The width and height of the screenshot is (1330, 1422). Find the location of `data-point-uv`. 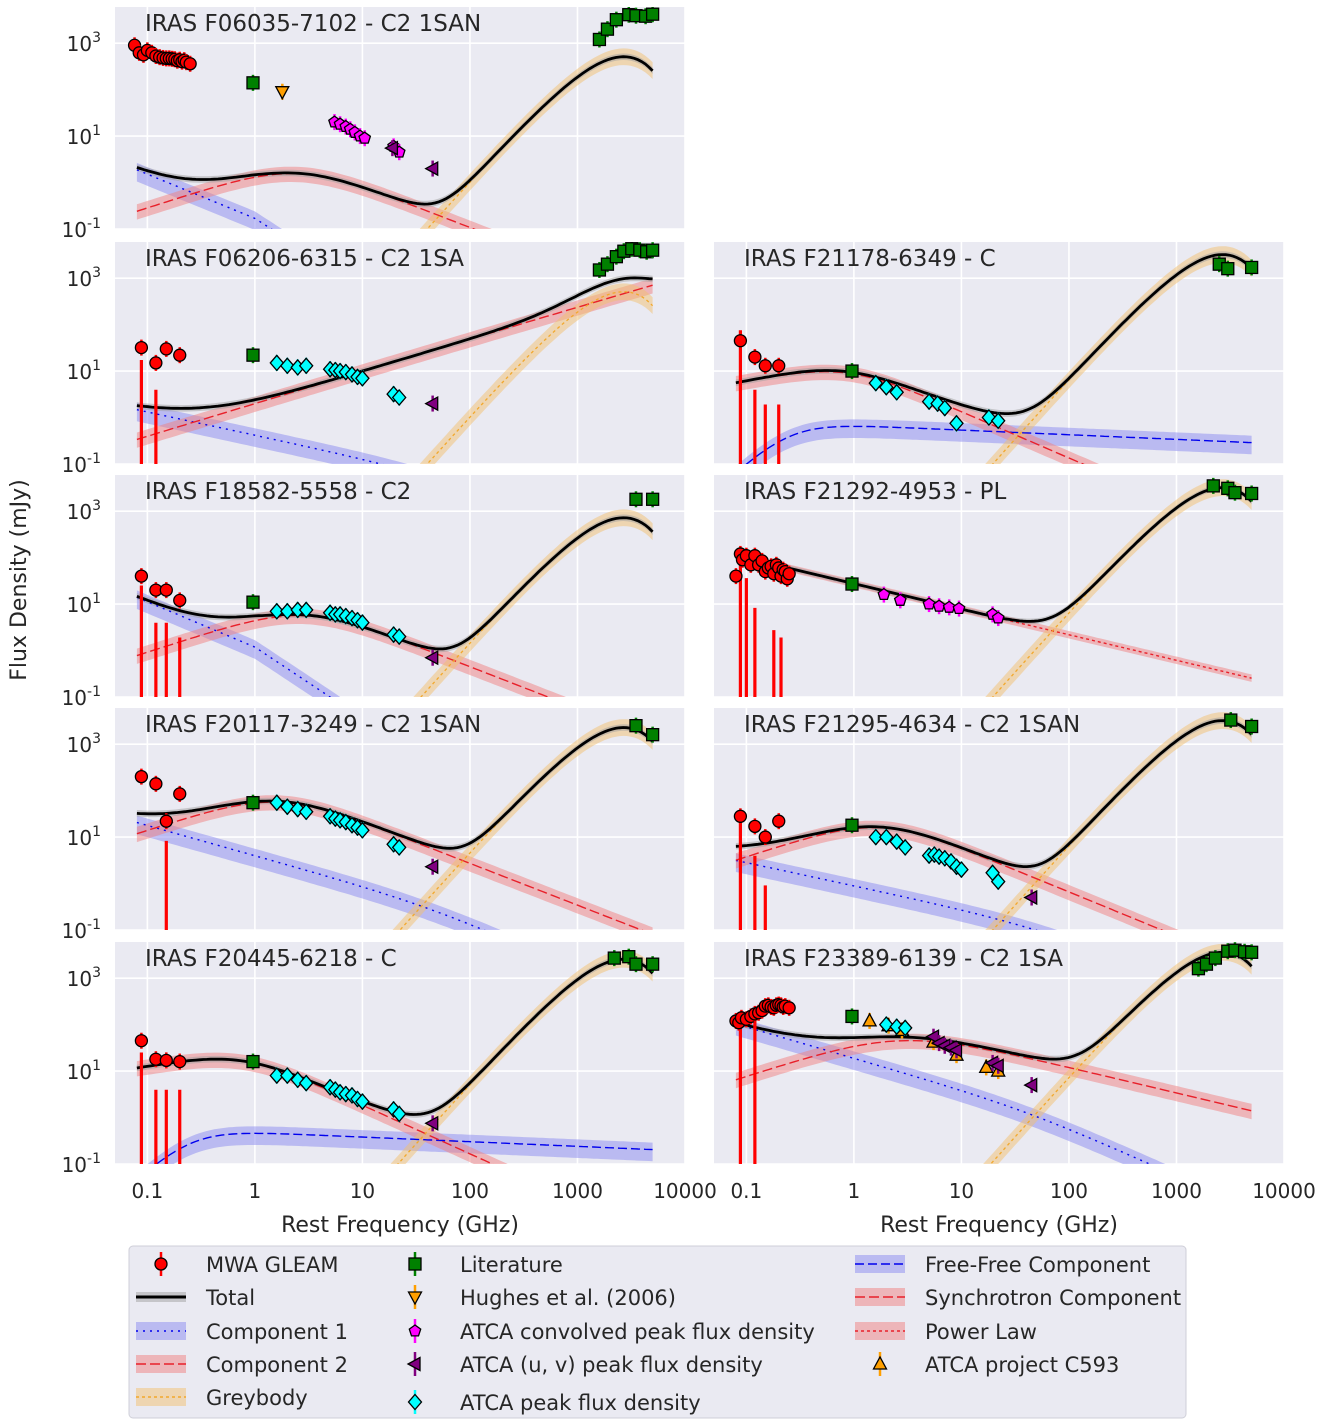

data-point-uv is located at coordinates (431, 1123).